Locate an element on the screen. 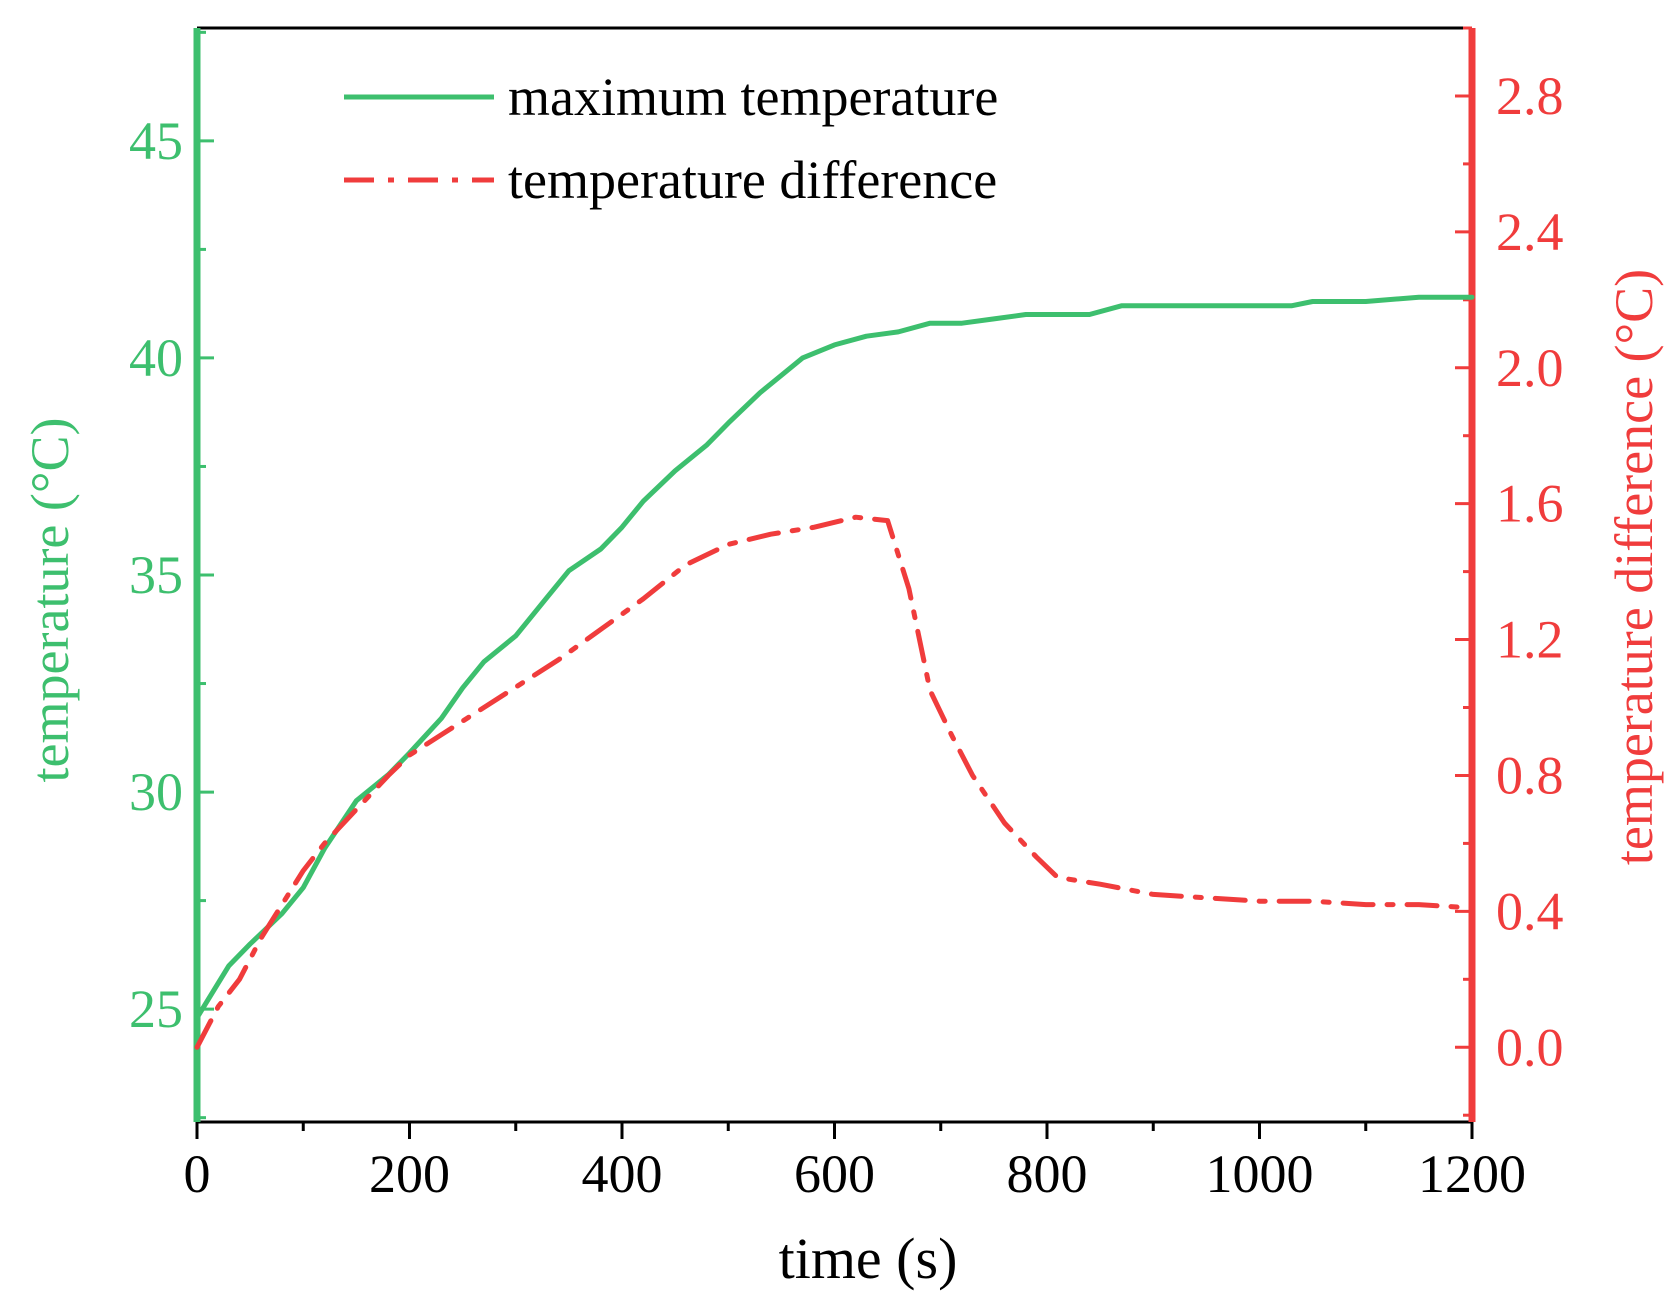  x-tick-label: 400 is located at coordinates (622, 1174).